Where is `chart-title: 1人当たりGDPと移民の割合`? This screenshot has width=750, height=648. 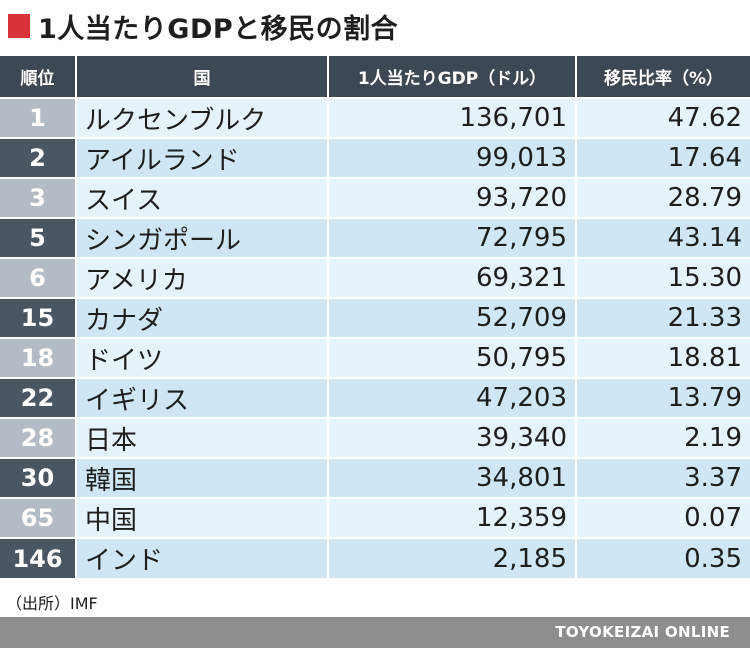 chart-title: 1人当たりGDPと移民の割合 is located at coordinates (218, 29).